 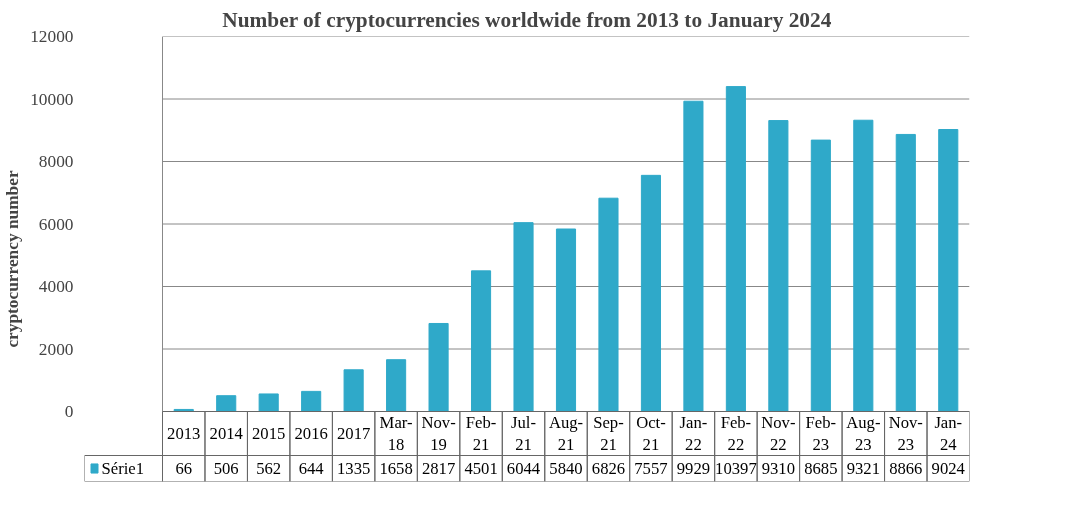 What do you see at coordinates (52, 99) in the screenshot?
I see `y-tick-label: 10000` at bounding box center [52, 99].